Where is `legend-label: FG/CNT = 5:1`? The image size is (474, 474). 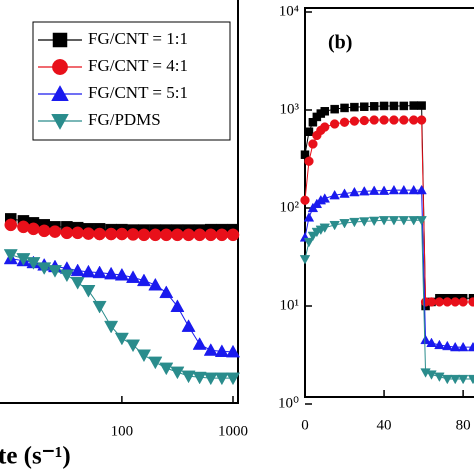 legend-label: FG/CNT = 5:1 is located at coordinates (138, 92).